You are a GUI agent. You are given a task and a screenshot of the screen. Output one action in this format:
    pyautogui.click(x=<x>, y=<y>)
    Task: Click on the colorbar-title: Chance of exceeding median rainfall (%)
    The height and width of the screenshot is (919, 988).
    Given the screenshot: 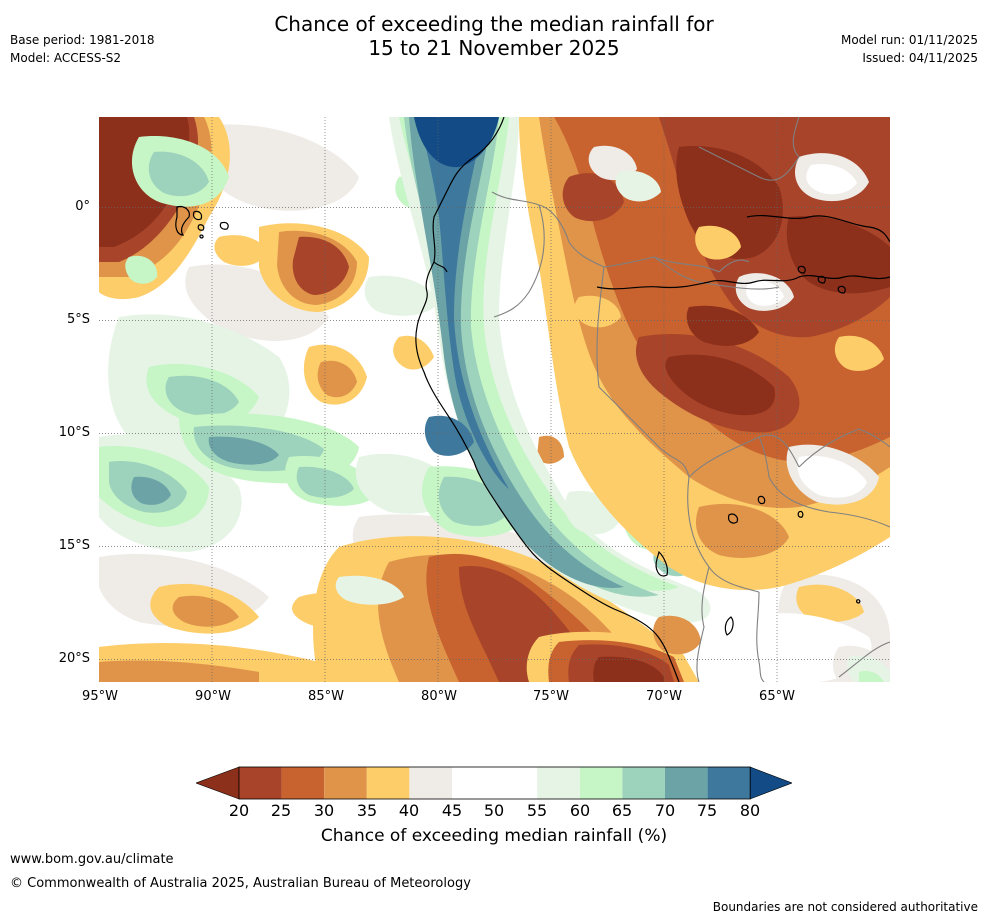 What is the action you would take?
    pyautogui.click(x=494, y=836)
    